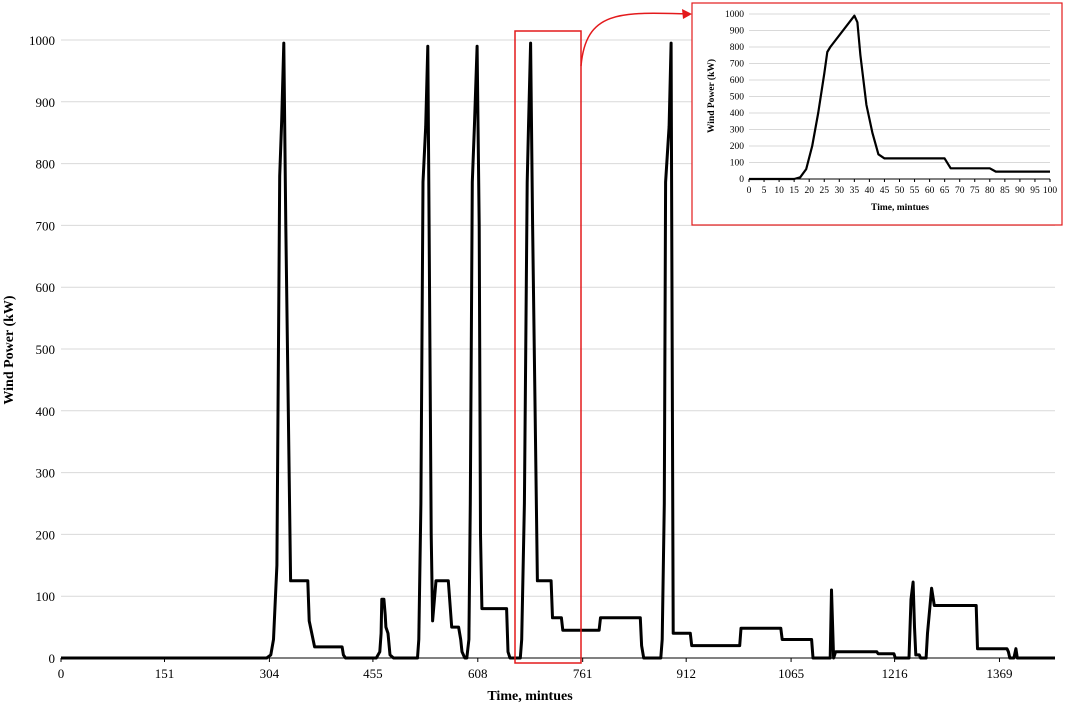 This screenshot has width=1065, height=705. What do you see at coordinates (535, 673) in the screenshot?
I see `main-x-tick-labels: 0 151 304 455 608 761 912 1065 1216 1369` at bounding box center [535, 673].